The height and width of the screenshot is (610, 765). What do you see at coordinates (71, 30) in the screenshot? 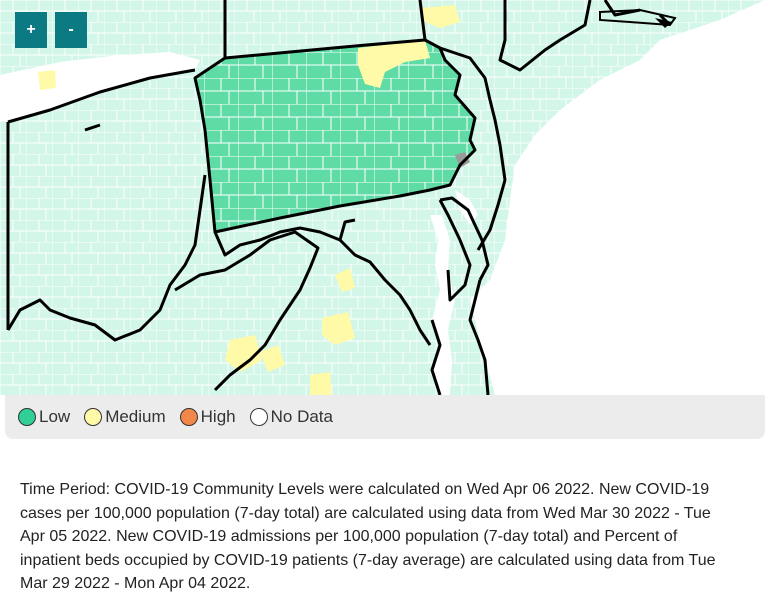
I see `zoom-out-button: -` at bounding box center [71, 30].